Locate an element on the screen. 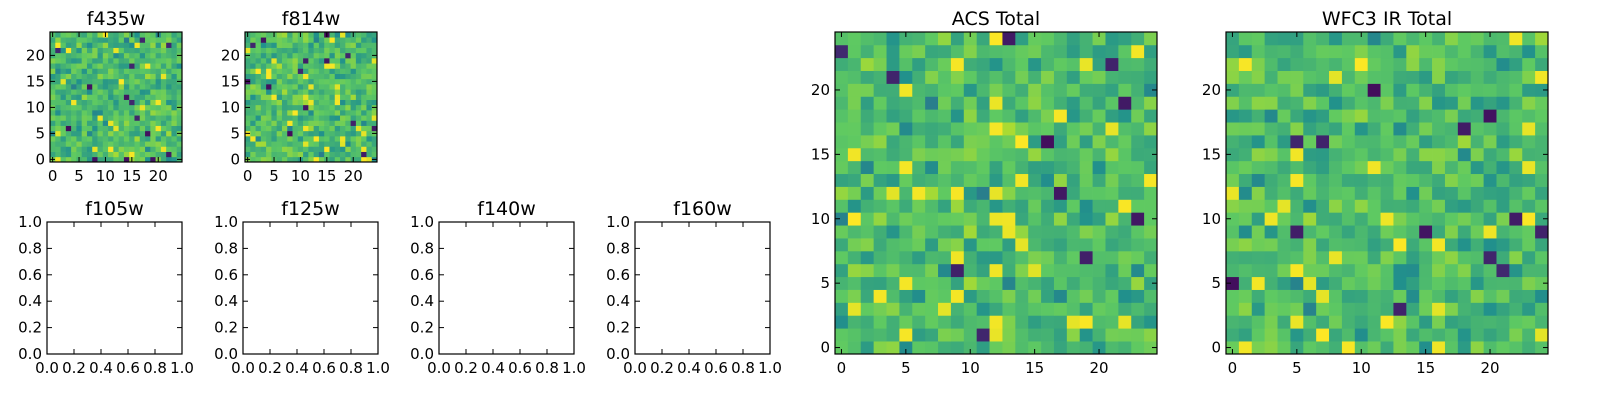  y-tick-label: 5 is located at coordinates (40, 133).